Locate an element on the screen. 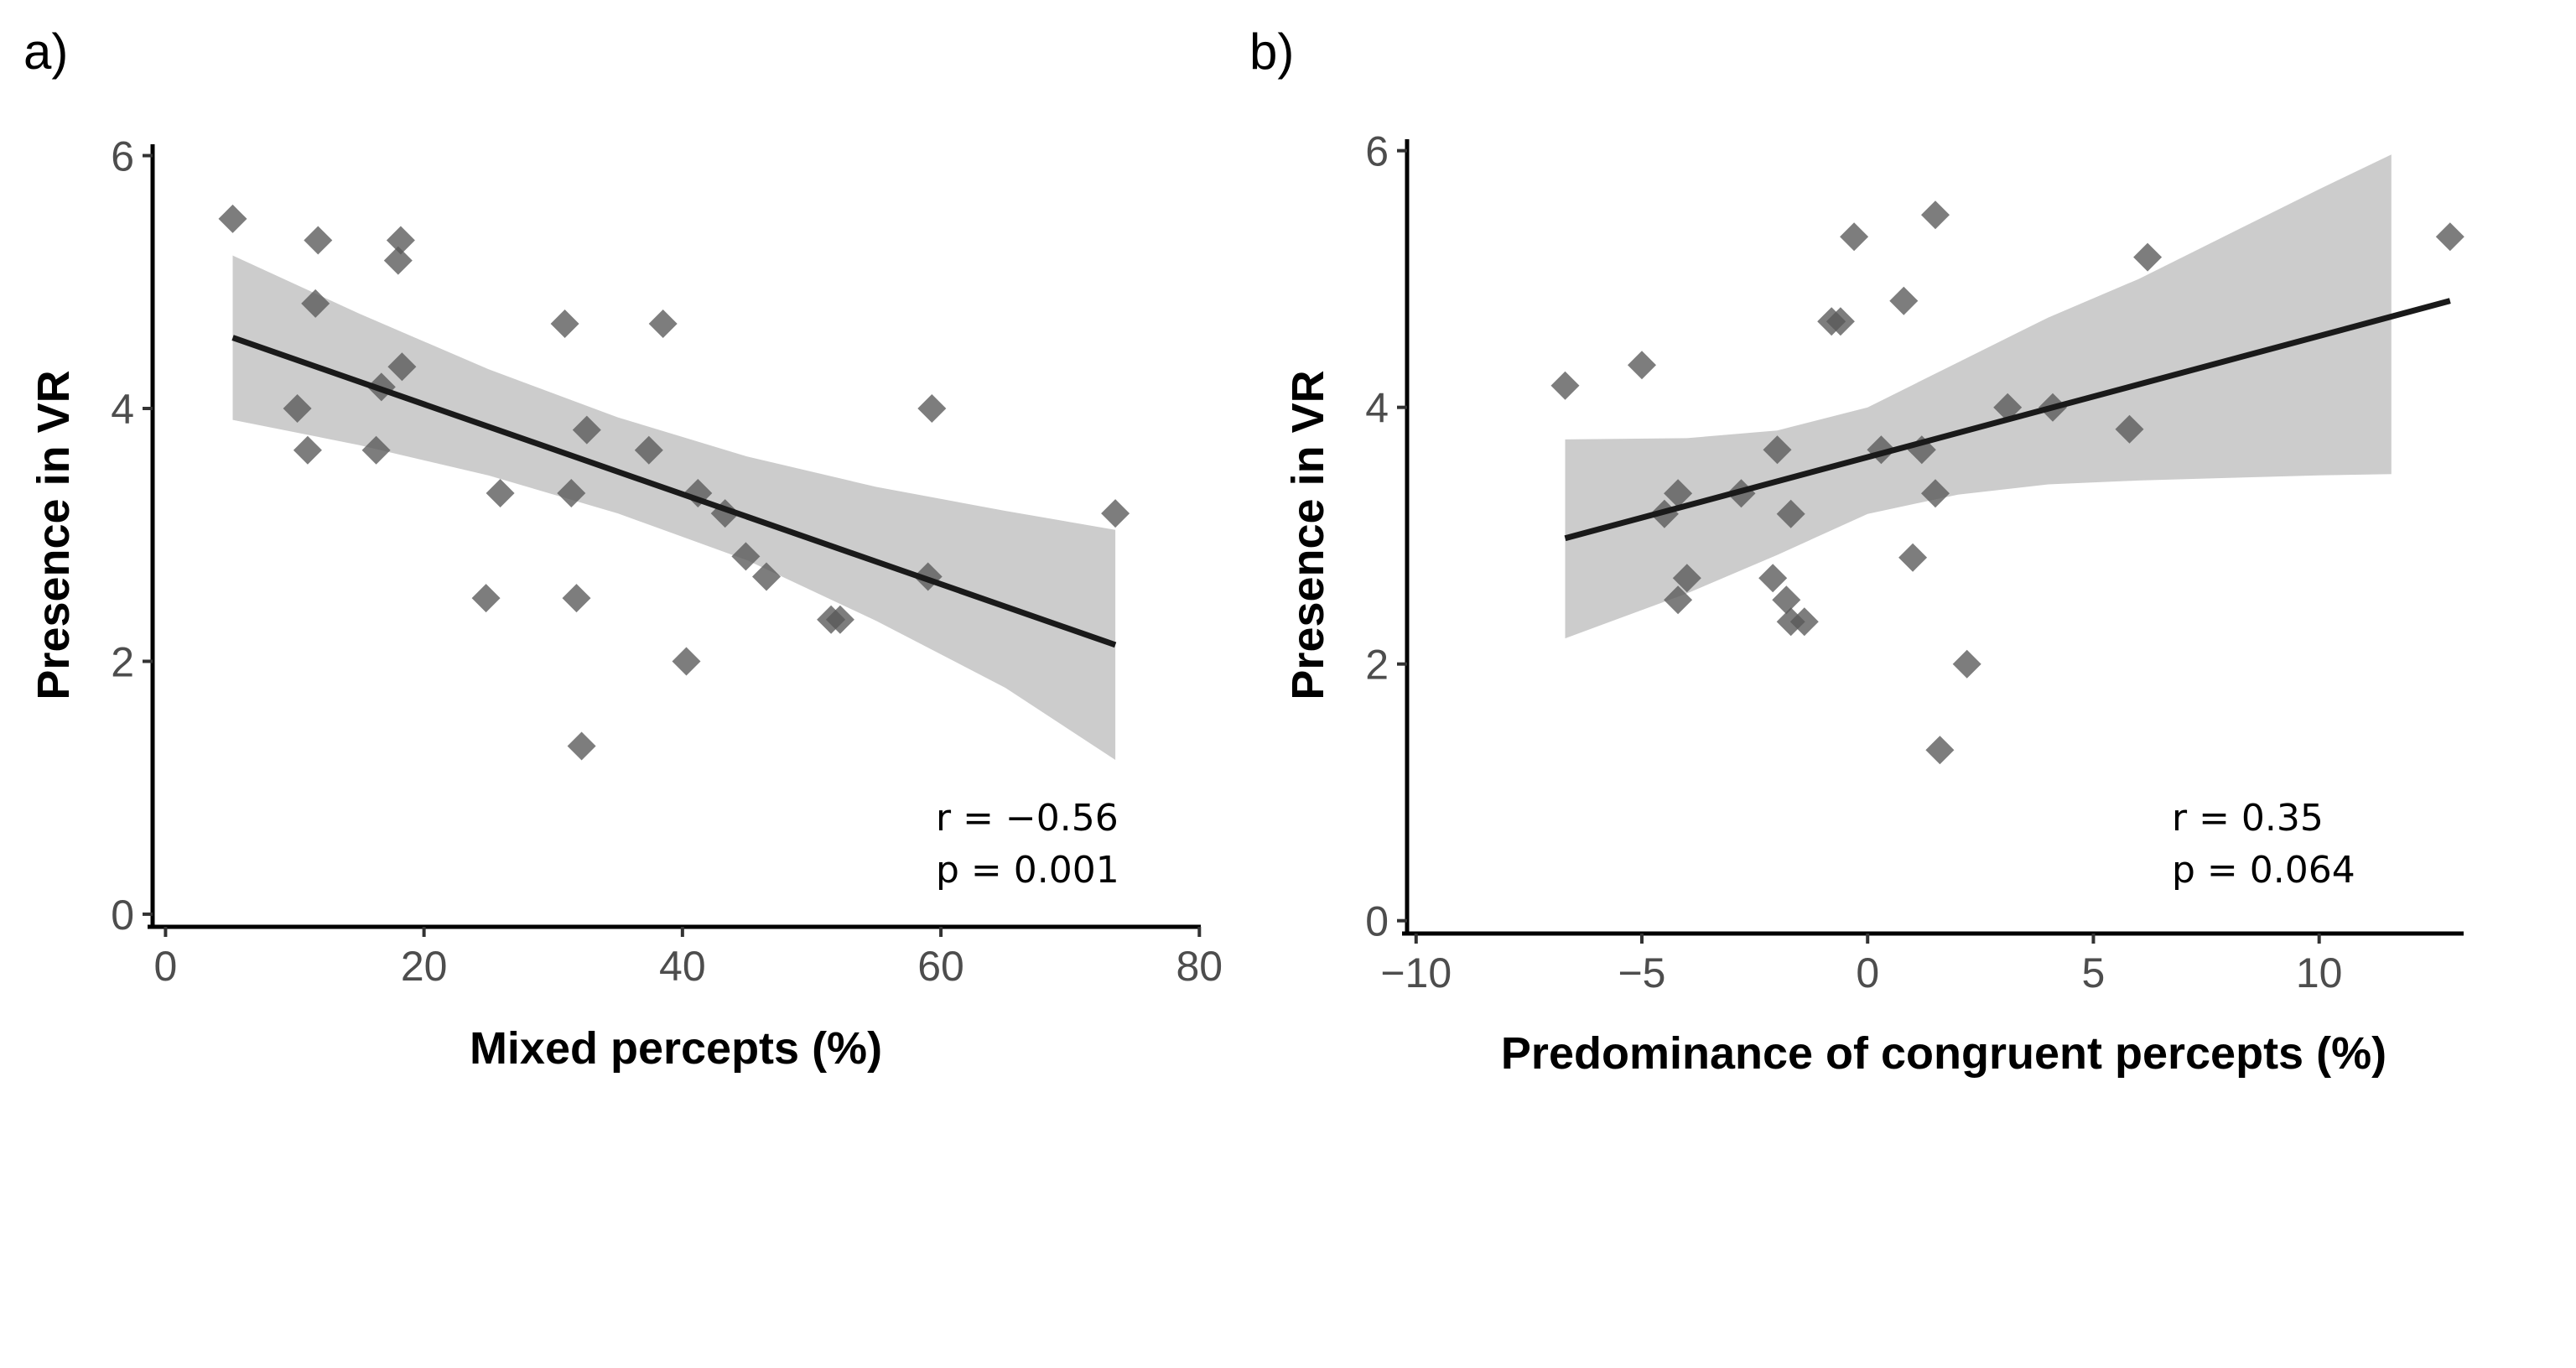 Image resolution: width=2576 pixels, height=1368 pixels. x-tick-label: 60 is located at coordinates (940, 966).